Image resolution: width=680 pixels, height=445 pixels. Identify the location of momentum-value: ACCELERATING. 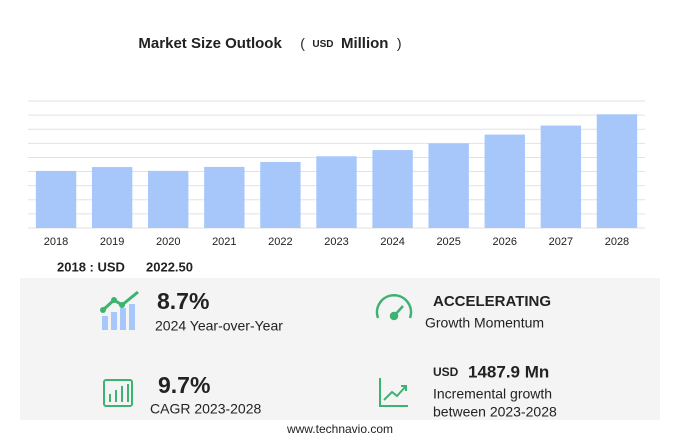
(492, 301).